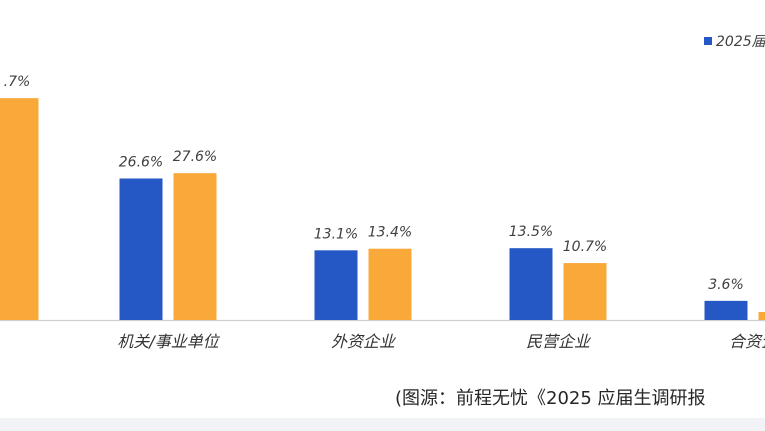 This screenshot has height=431, width=765. I want to click on data-label-series-2025-2: 13.1%, so click(336, 234).